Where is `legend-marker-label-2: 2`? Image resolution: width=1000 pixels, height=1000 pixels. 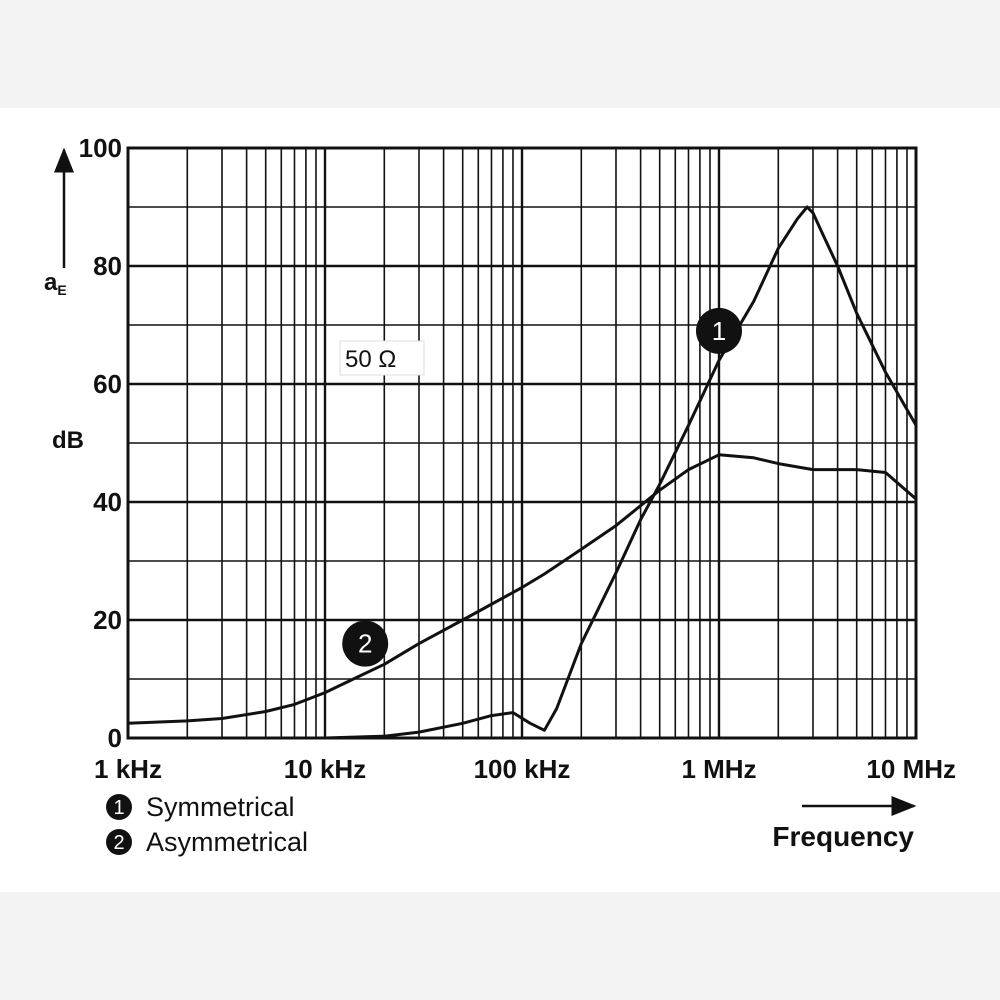 legend-marker-label-2: 2 is located at coordinates (118, 843).